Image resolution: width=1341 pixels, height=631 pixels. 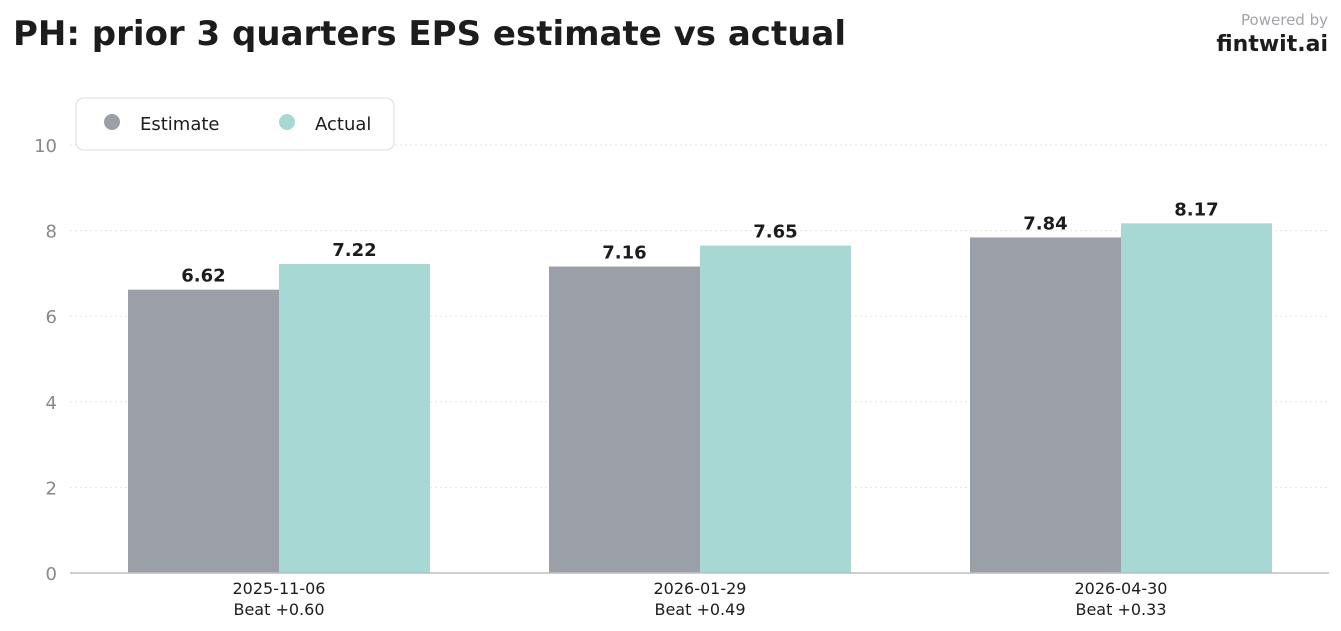 I want to click on brand-block: Powered by fintwit.ai, so click(x=1272, y=35).